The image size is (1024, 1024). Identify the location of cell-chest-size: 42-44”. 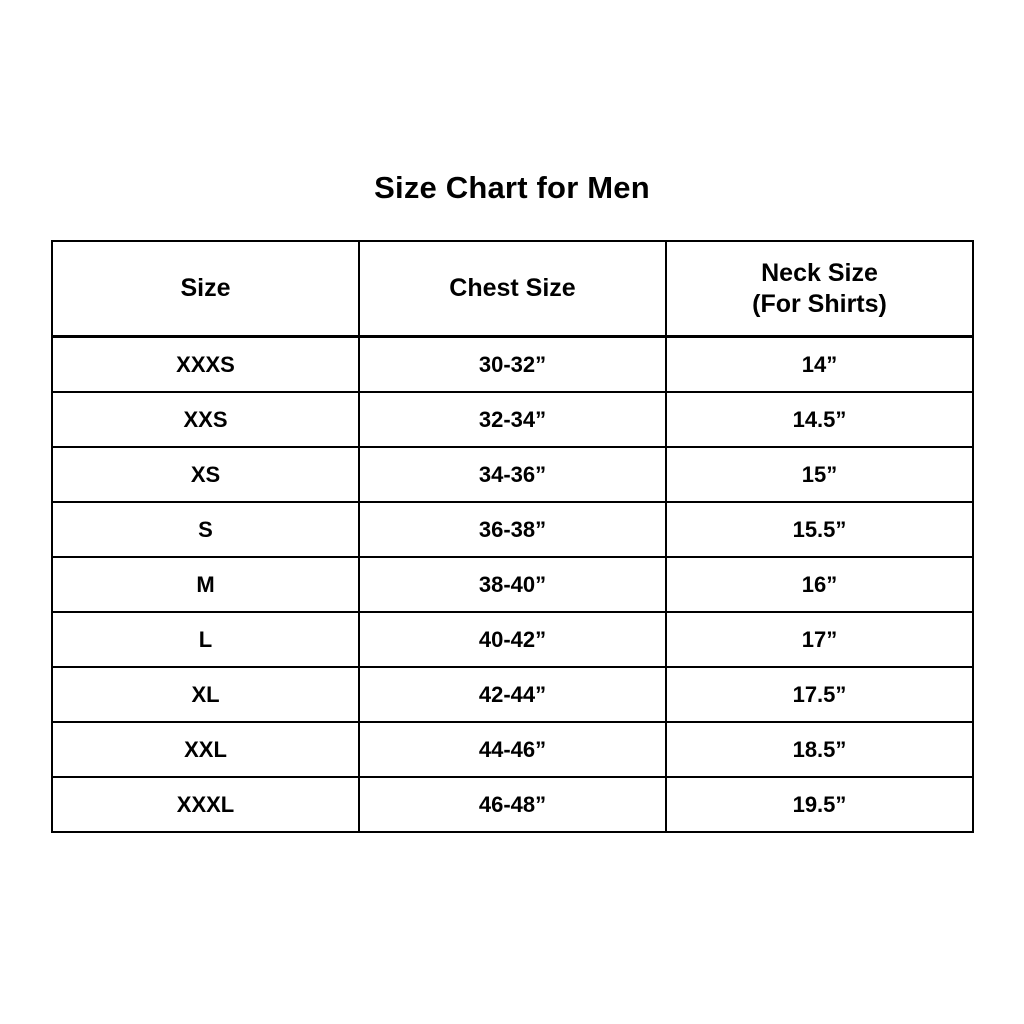
(512, 694).